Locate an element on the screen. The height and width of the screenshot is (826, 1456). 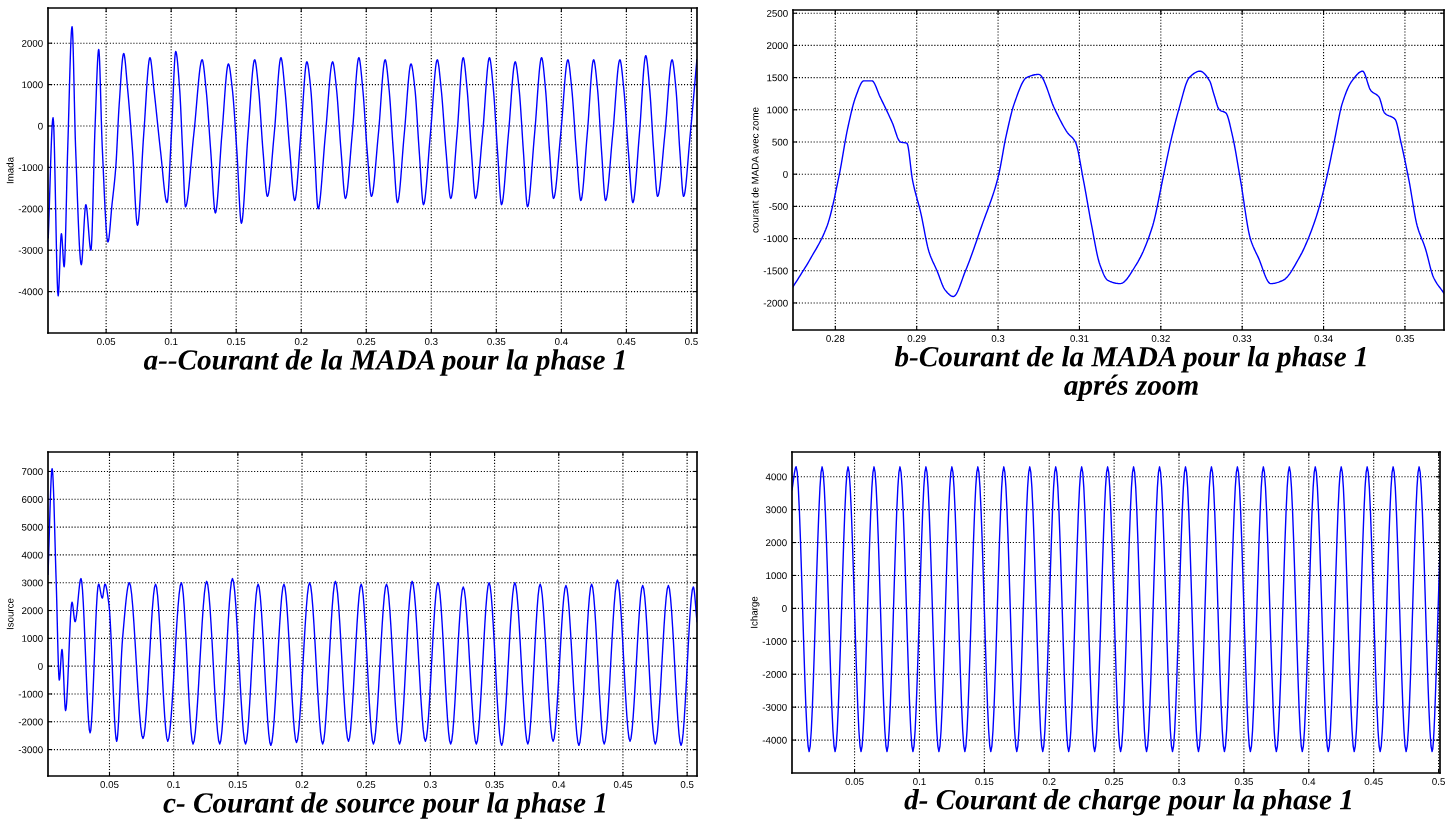
y-tick-label: 6000 is located at coordinates (32, 499).